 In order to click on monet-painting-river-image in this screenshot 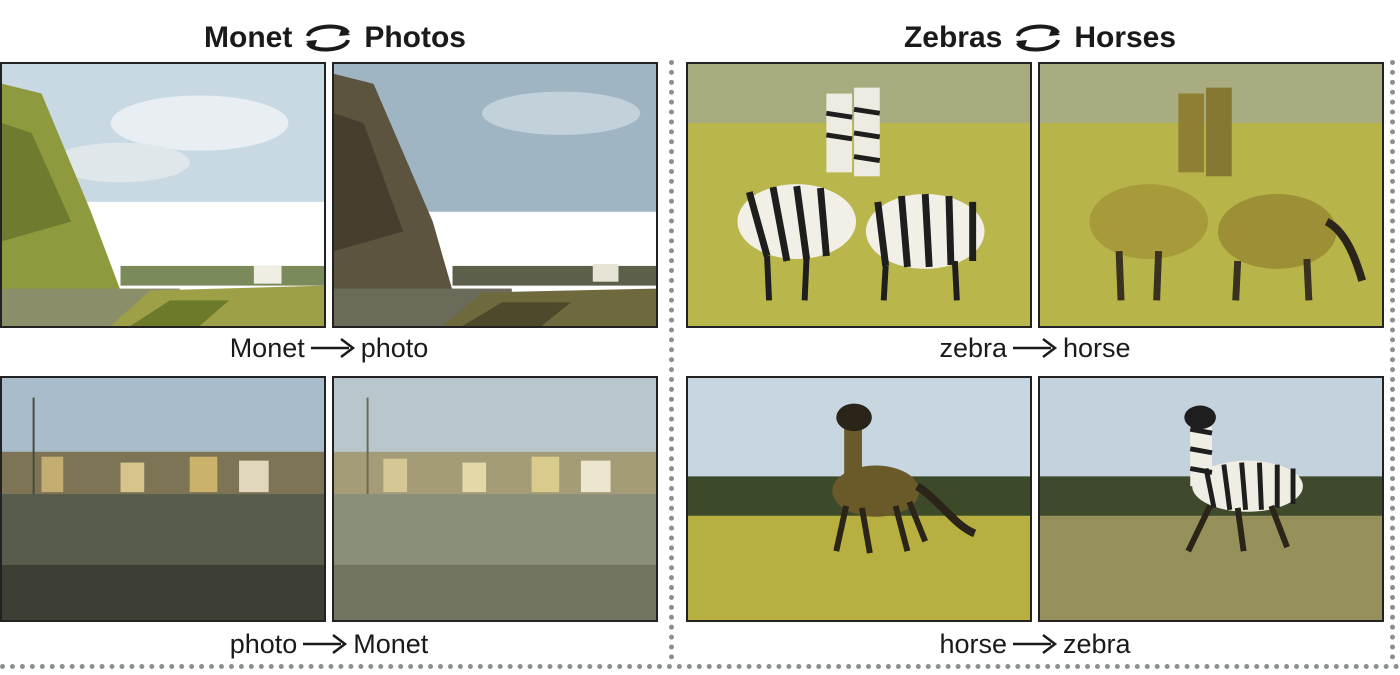, I will do `click(163, 195)`.